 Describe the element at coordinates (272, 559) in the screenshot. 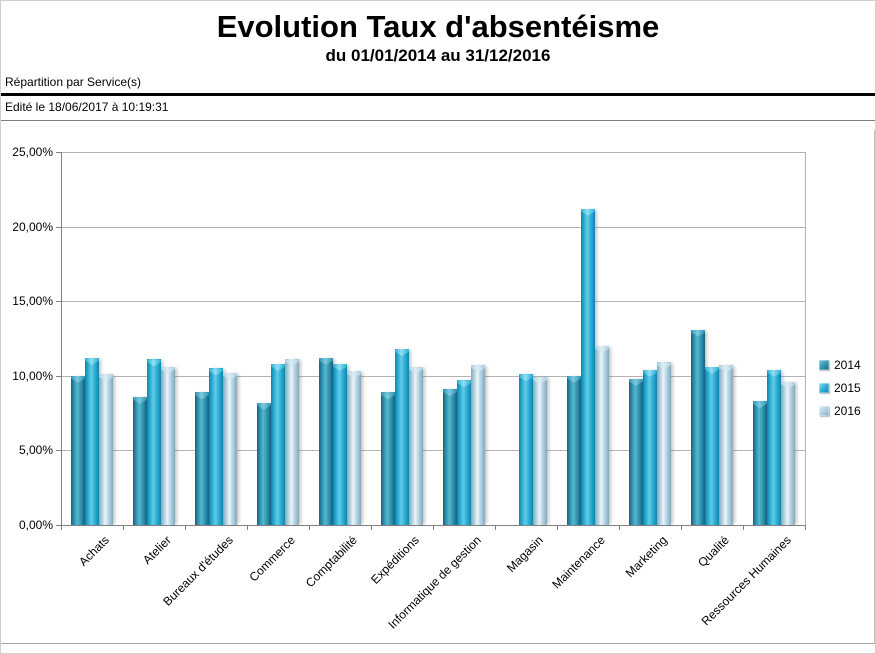

I see `x-axis-label: Commerce` at that location.